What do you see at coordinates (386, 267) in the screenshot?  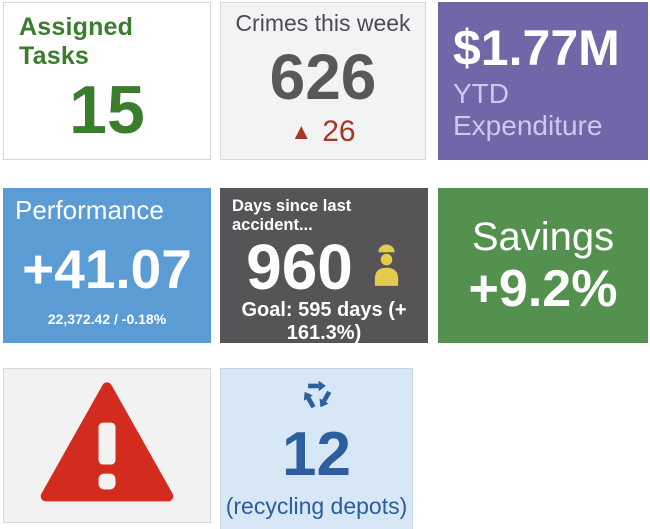 I see `worker-icon` at bounding box center [386, 267].